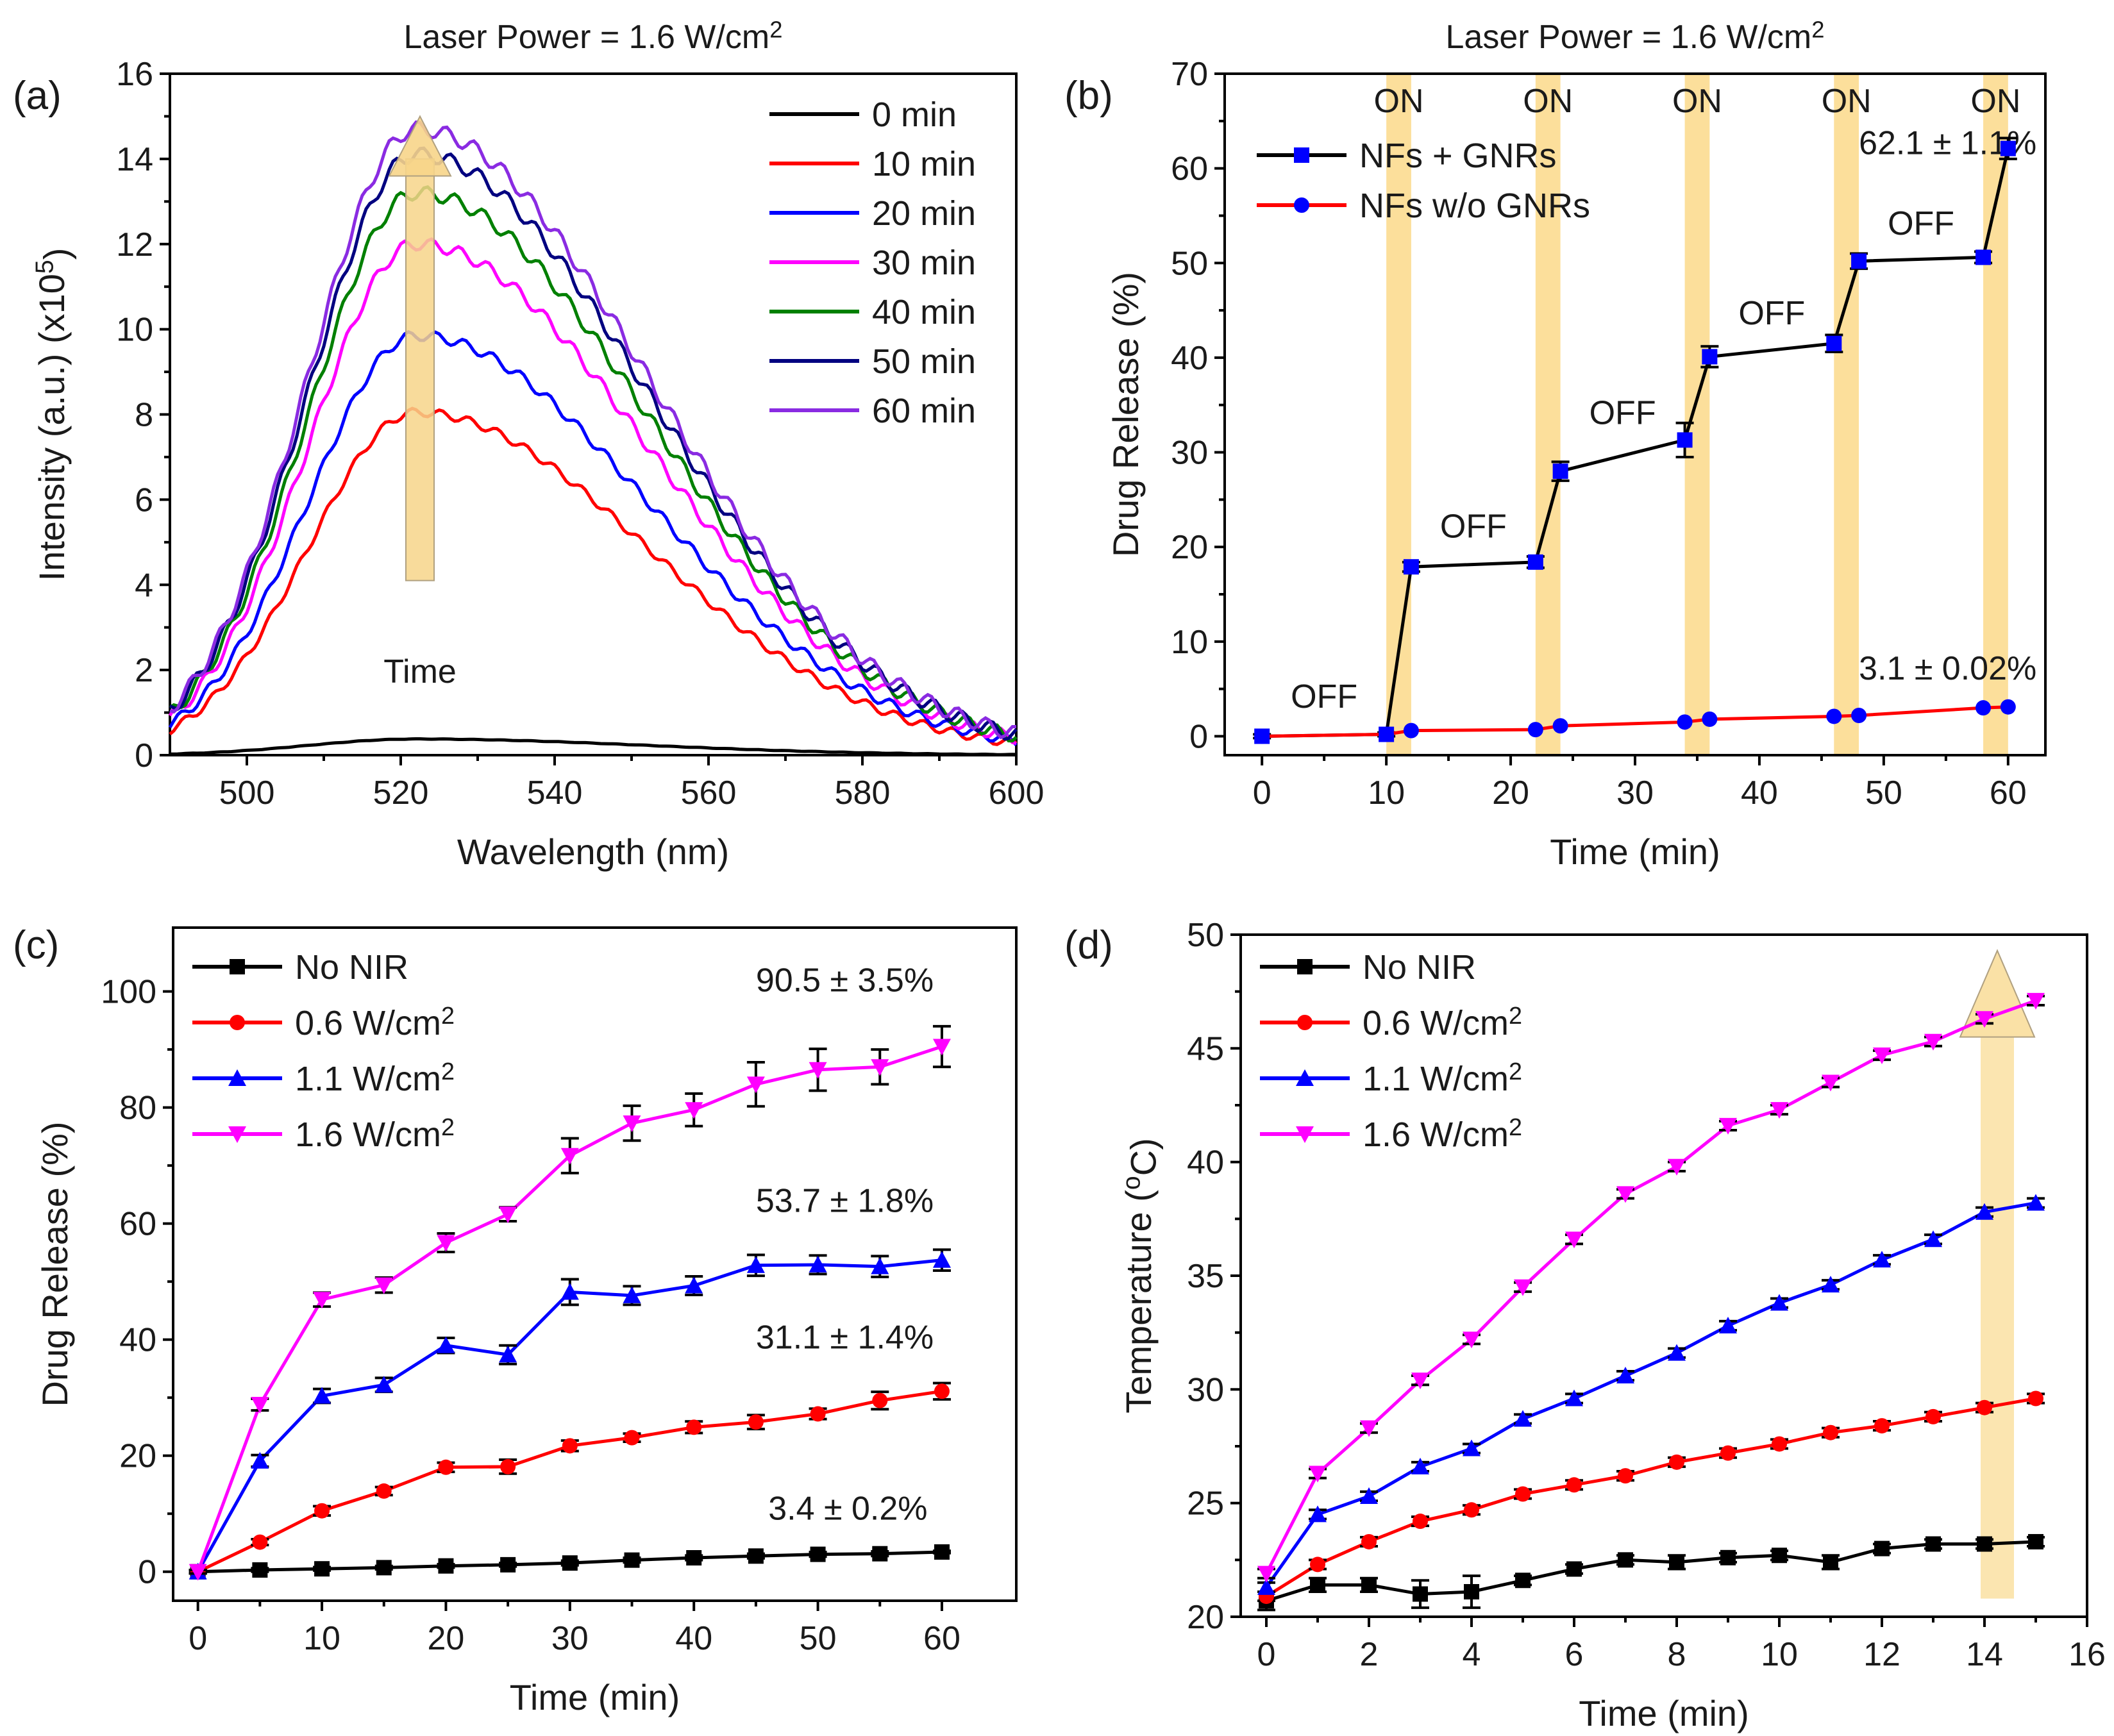  I want to click on legend-label-0-6-w-cm-main: 0.6 W/cm, so click(368, 1023).